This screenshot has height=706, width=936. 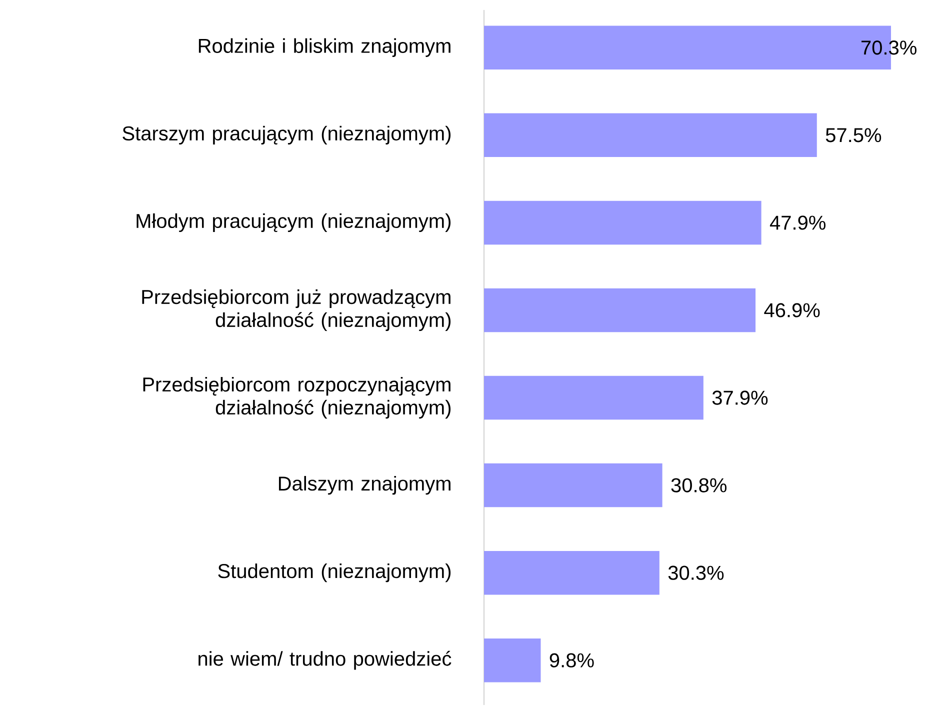 I want to click on y-tick-label: Młodym pracującym (nieznajomym), so click(x=293, y=222).